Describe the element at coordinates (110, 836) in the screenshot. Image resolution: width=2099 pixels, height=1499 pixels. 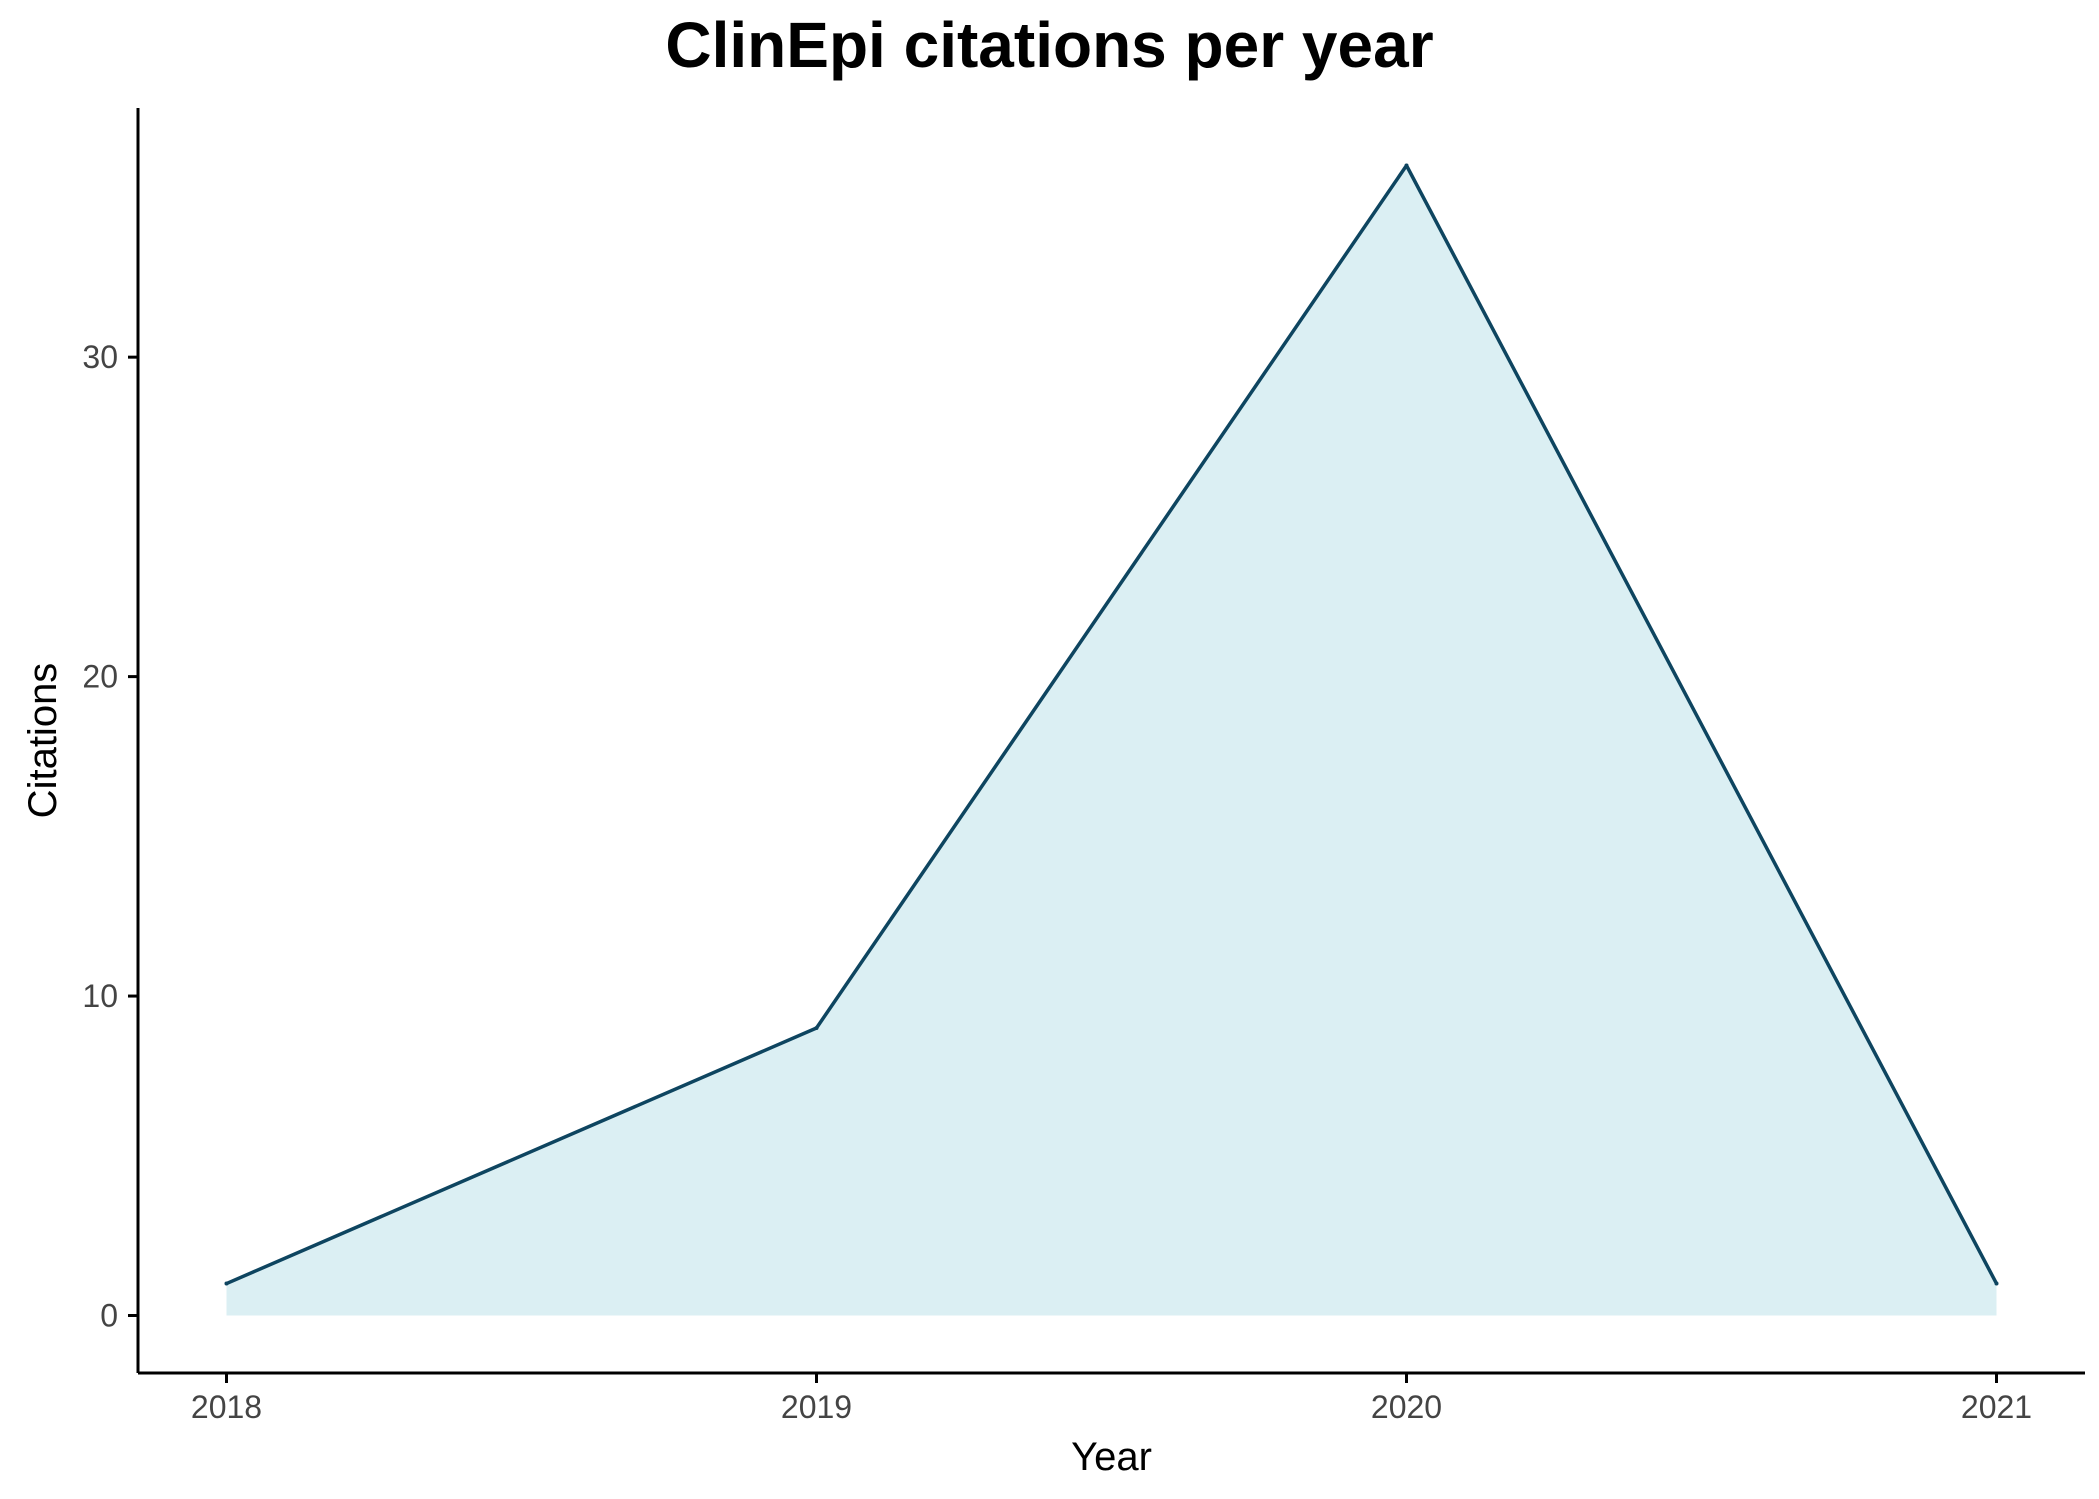
I see `y-axis-ticks: 0 10 20 30` at that location.